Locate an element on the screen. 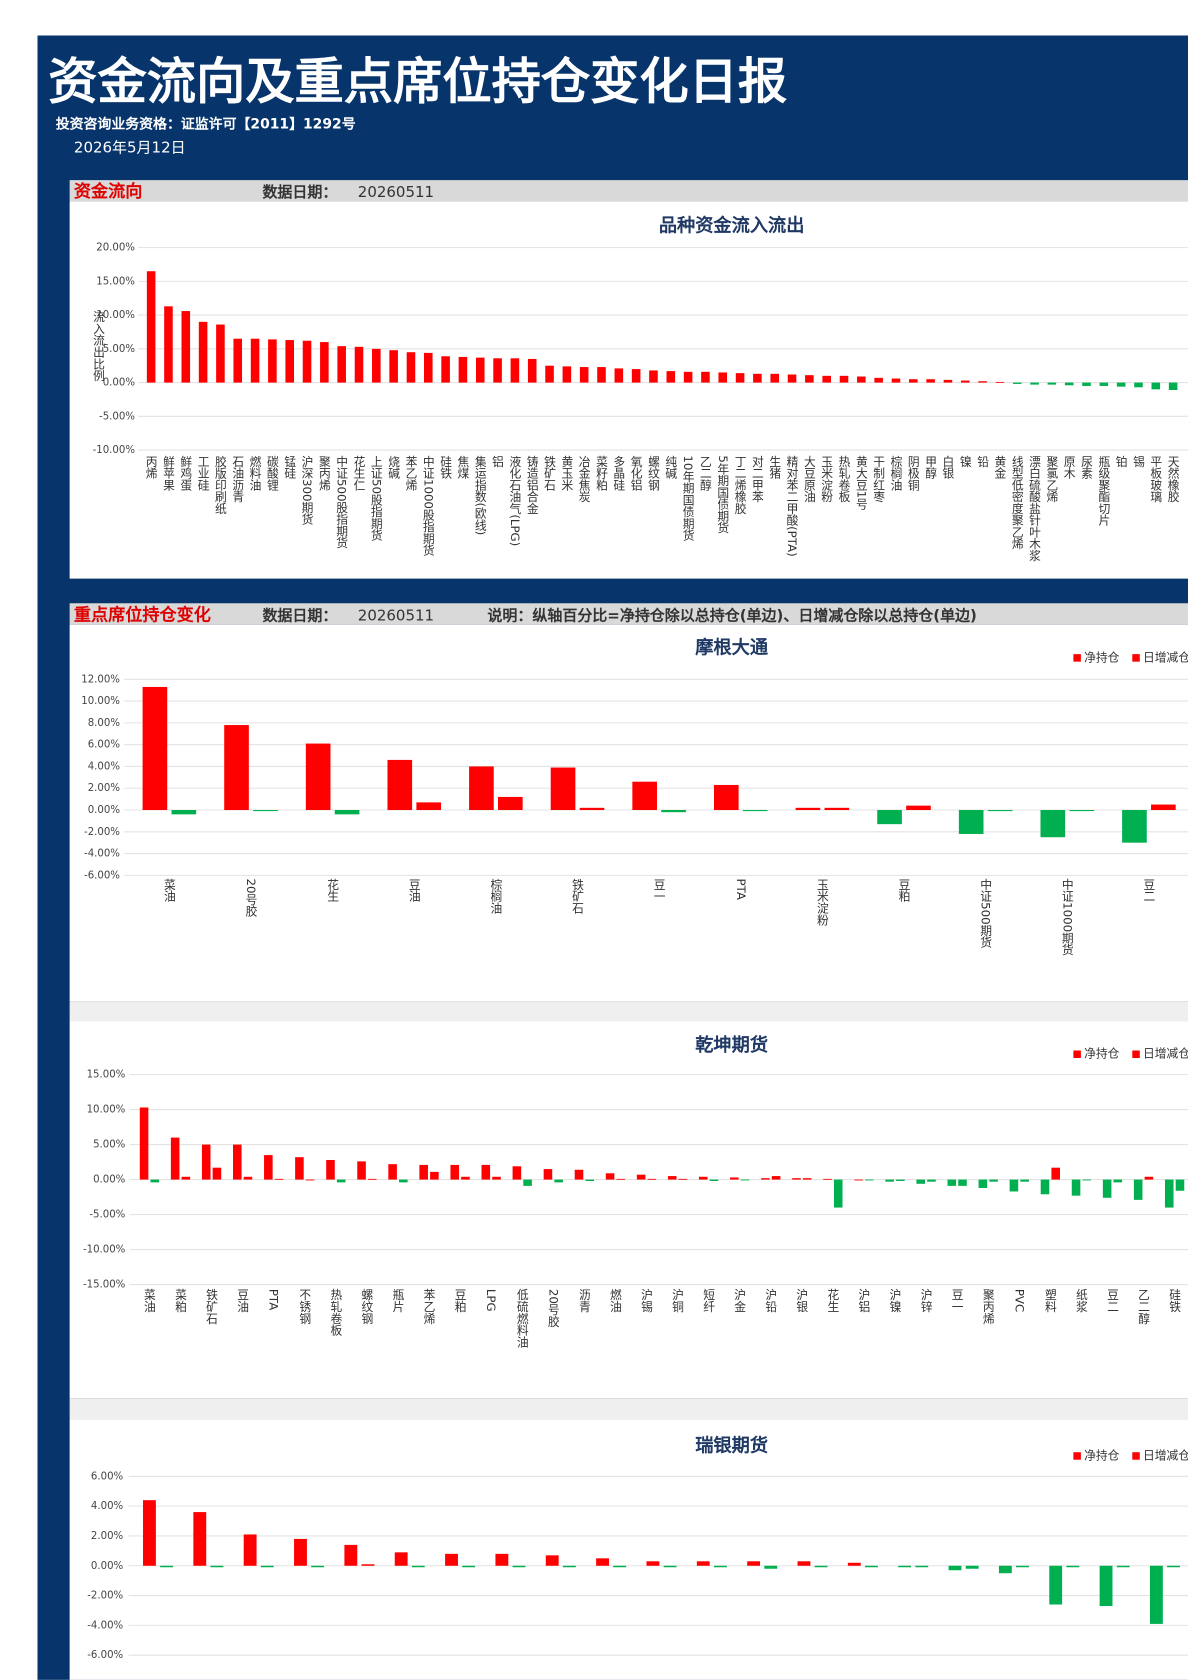 Image resolution: width=1188 pixels, height=1680 pixels. chart-title: 品种资金流入流出 is located at coordinates (732, 226).